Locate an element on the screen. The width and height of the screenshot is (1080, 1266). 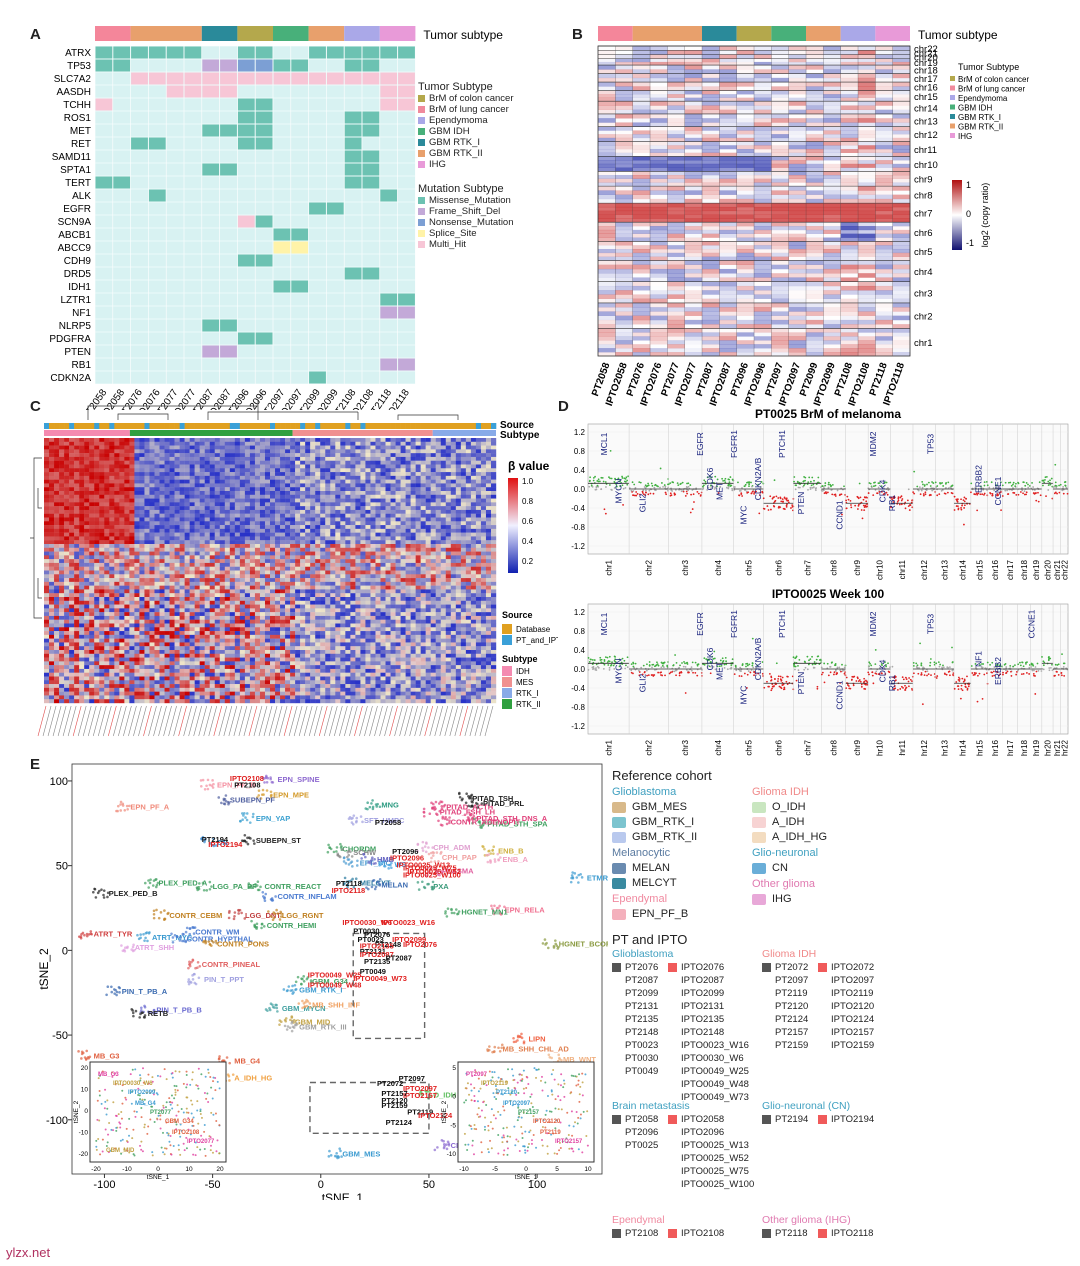
chromosome-label: chr17 is located at coordinates (926, 79).